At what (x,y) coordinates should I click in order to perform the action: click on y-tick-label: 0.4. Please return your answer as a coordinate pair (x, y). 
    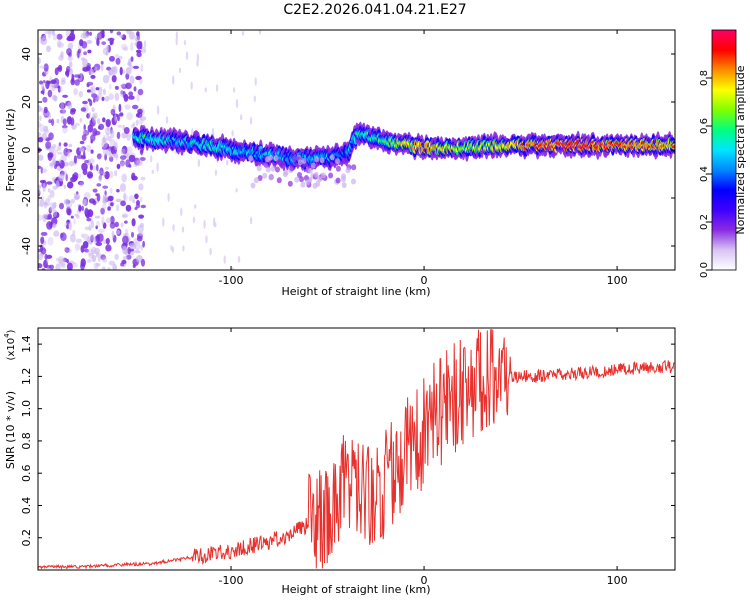
    Looking at the image, I should click on (26, 506).